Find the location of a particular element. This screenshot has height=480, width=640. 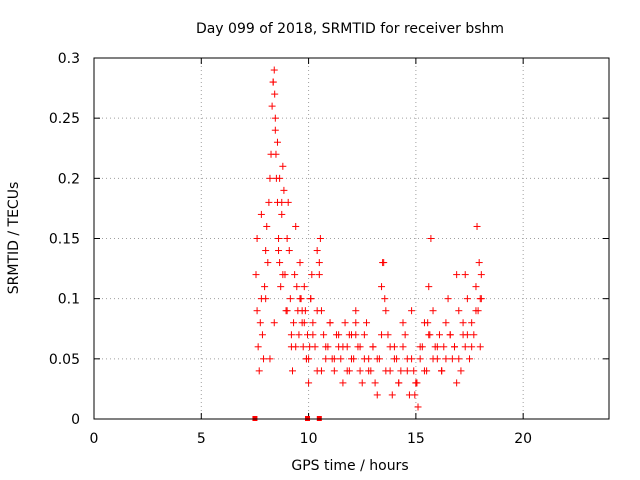

x-tick-label: 10 is located at coordinates (309, 439).